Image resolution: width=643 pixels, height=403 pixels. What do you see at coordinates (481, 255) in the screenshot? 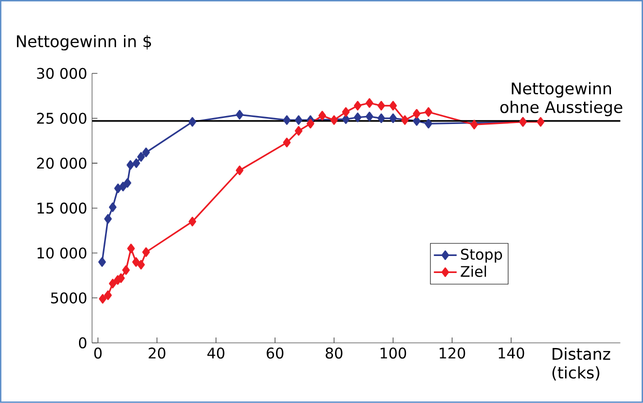
I see `legend-label: Stopp` at bounding box center [481, 255].